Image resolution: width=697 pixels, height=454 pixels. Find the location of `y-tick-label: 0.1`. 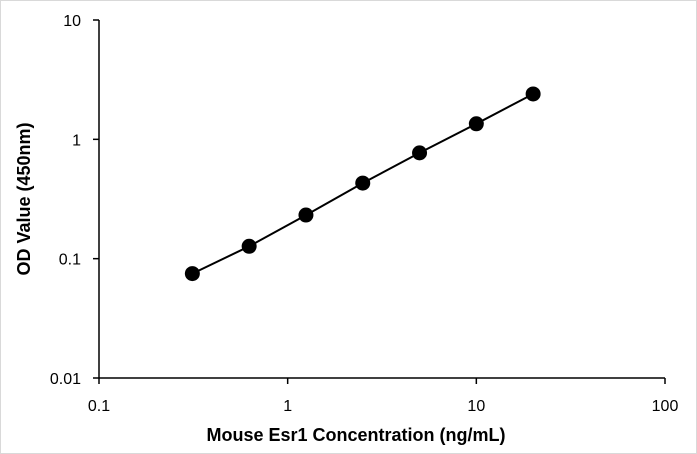

y-tick-label: 0.1 is located at coordinates (70, 260).